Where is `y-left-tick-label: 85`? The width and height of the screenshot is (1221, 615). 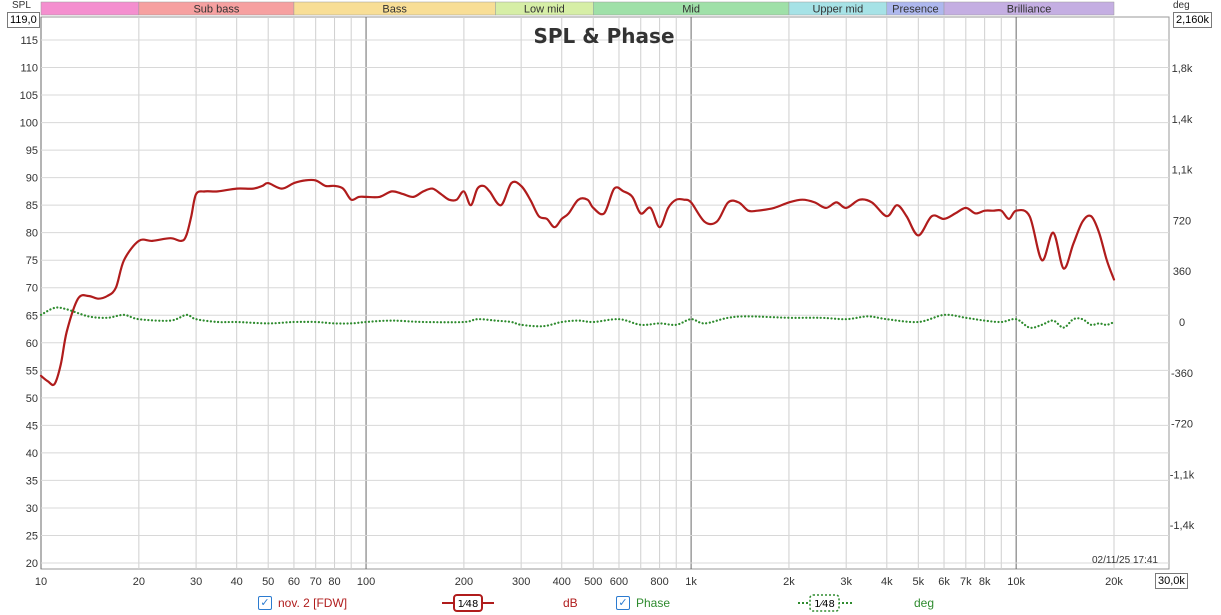
y-left-tick-label: 85 is located at coordinates (32, 206).